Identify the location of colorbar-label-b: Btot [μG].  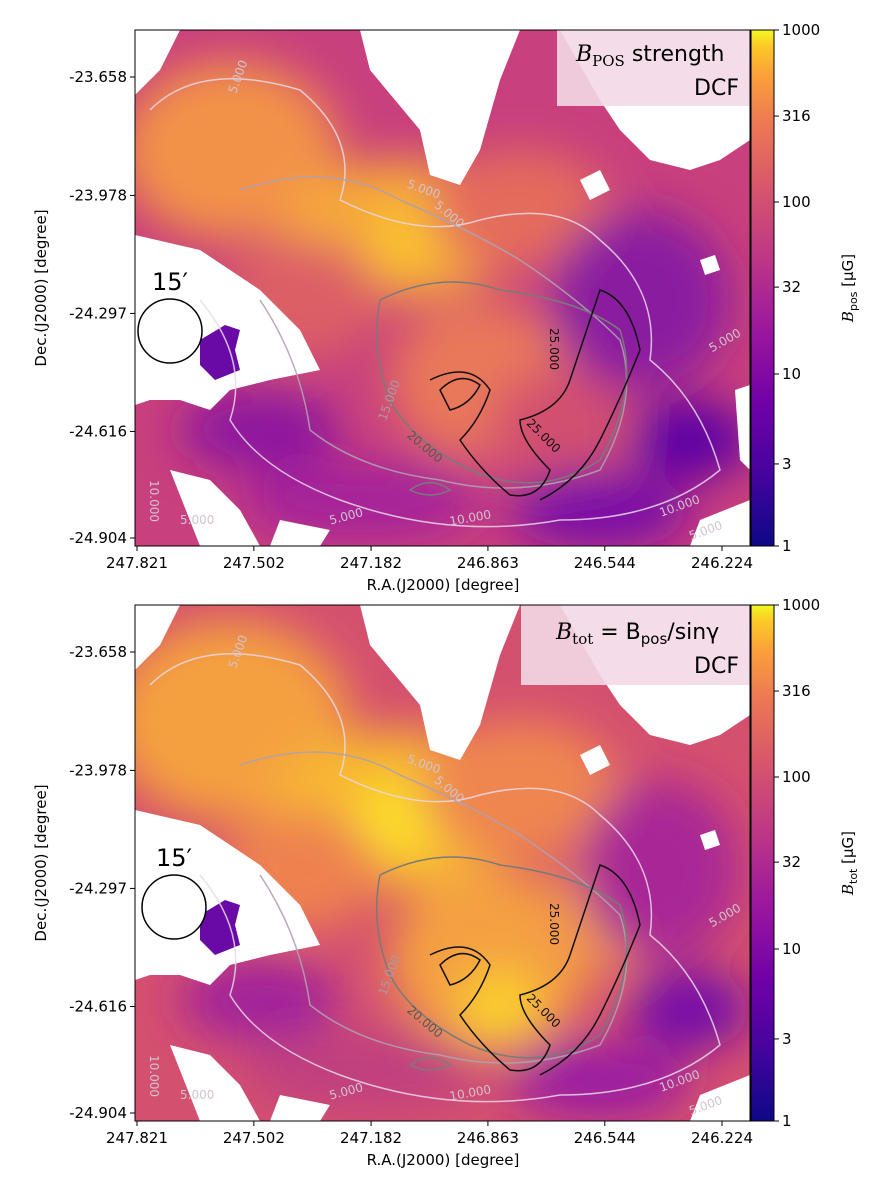
(849, 863).